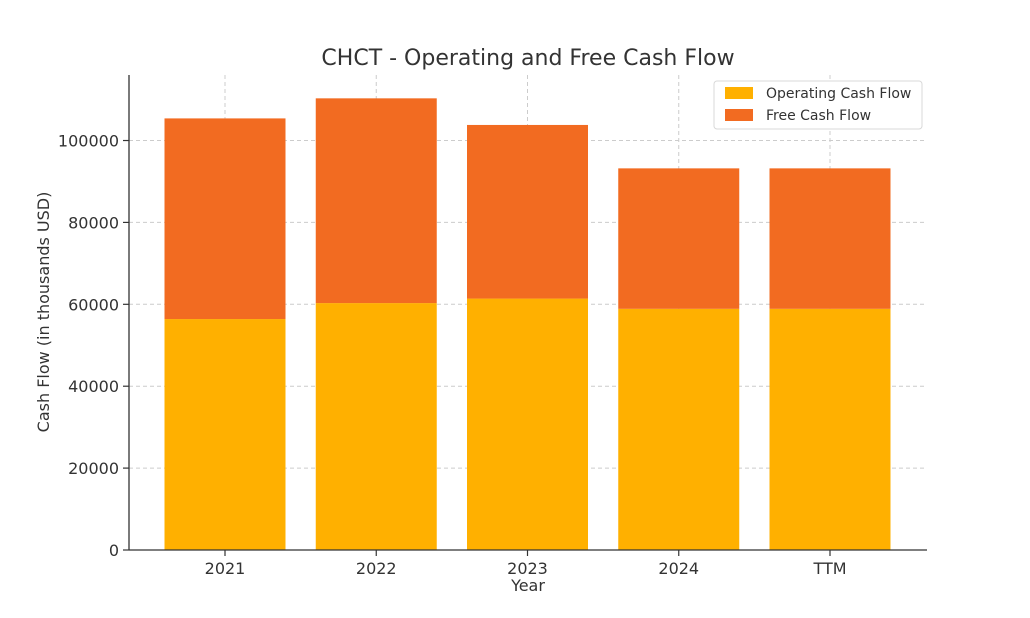  Describe the element at coordinates (376, 201) in the screenshot. I see `bar-free-2022` at that location.